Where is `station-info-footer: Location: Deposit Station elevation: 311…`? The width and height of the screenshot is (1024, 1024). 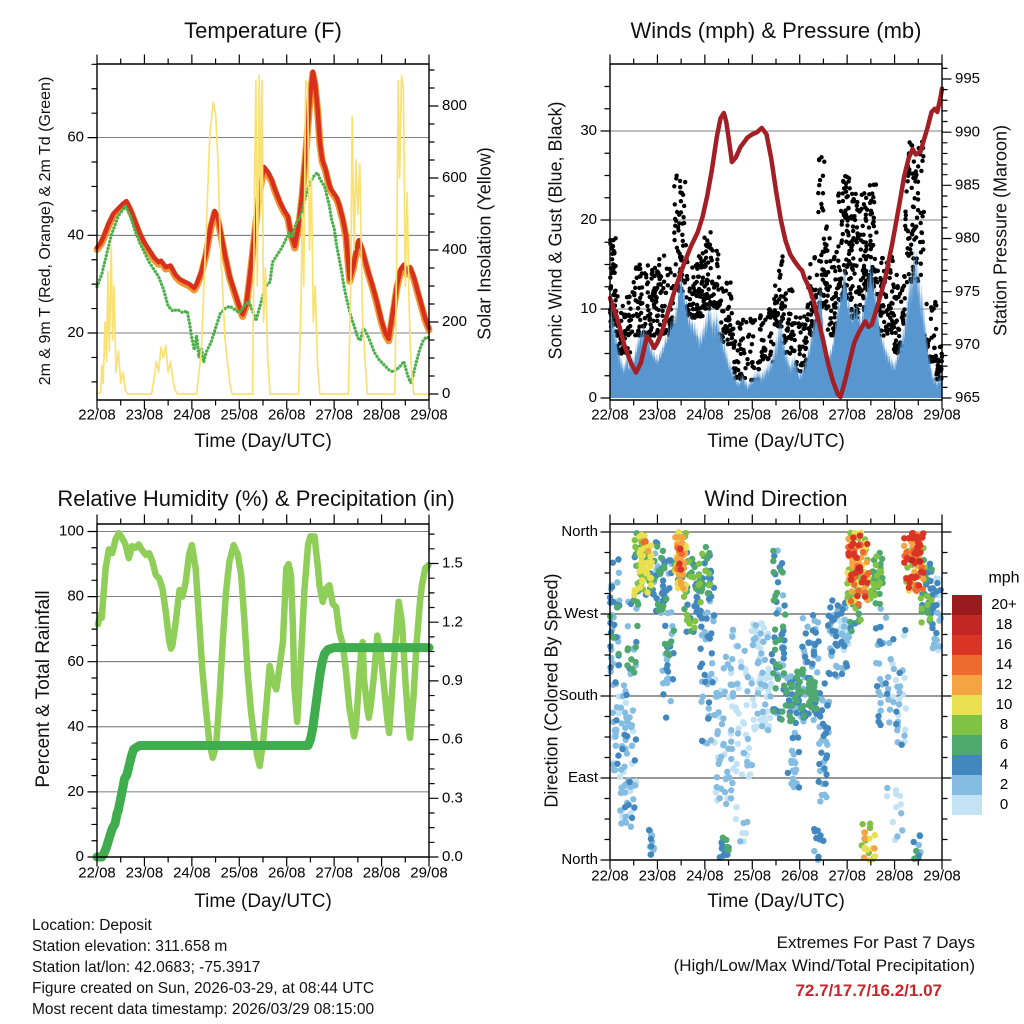 station-info-footer: Location: Deposit Station elevation: 311… is located at coordinates (203, 967).